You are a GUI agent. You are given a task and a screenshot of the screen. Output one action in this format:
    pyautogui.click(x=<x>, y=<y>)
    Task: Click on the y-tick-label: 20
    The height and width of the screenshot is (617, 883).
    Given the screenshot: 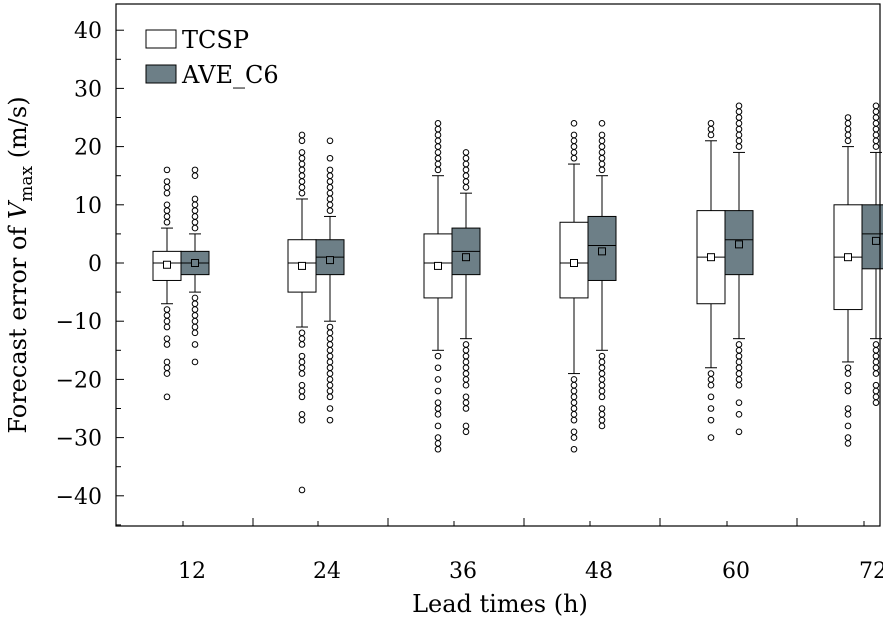 What is the action you would take?
    pyautogui.click(x=88, y=148)
    